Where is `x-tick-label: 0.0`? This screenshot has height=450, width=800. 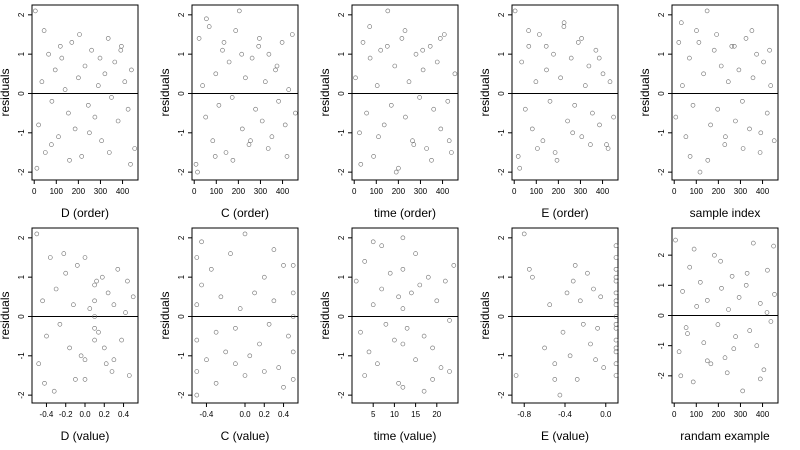 x-tick-label: 0.0 is located at coordinates (606, 414).